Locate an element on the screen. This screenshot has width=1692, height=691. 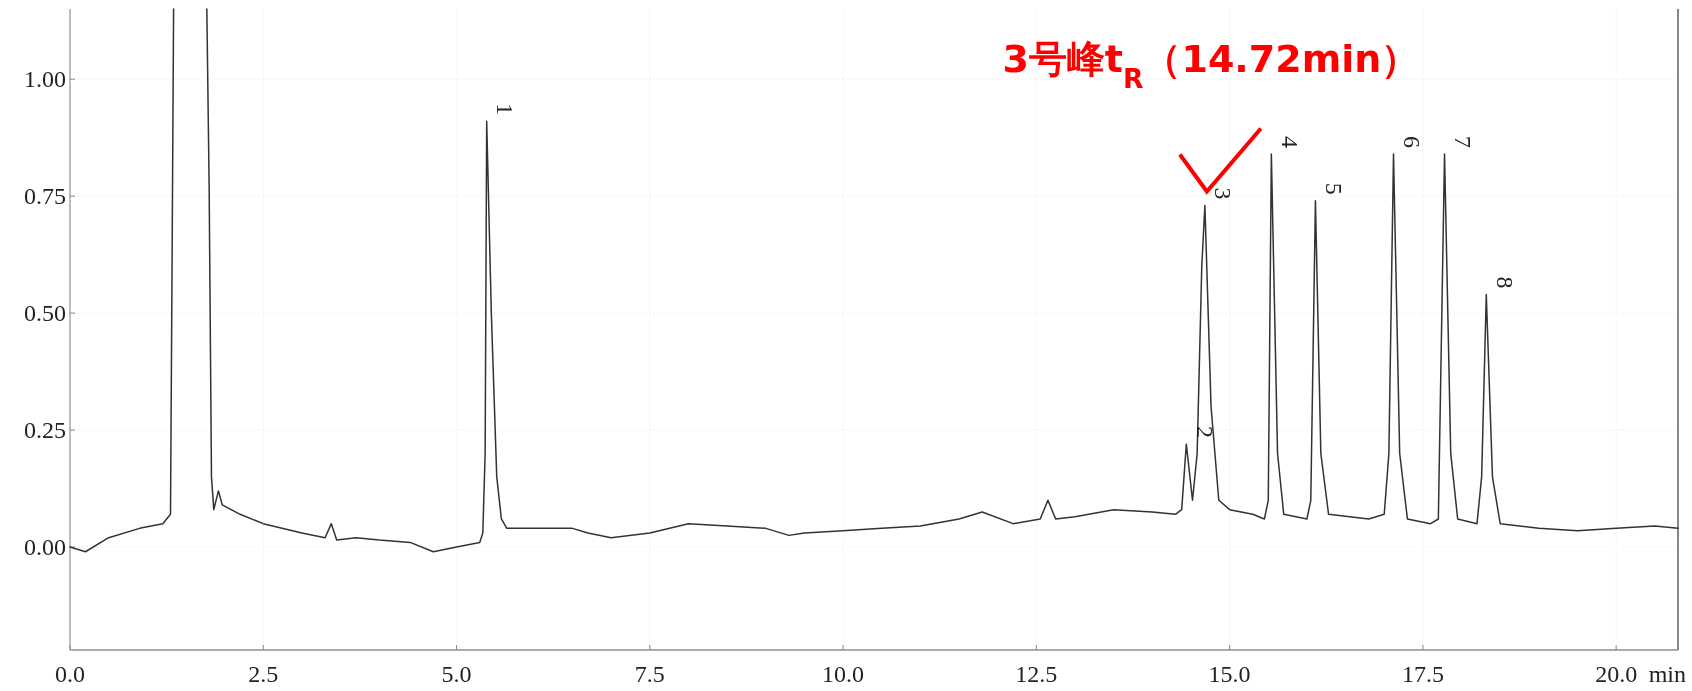
annotation: 6 is located at coordinates (1412, 142).